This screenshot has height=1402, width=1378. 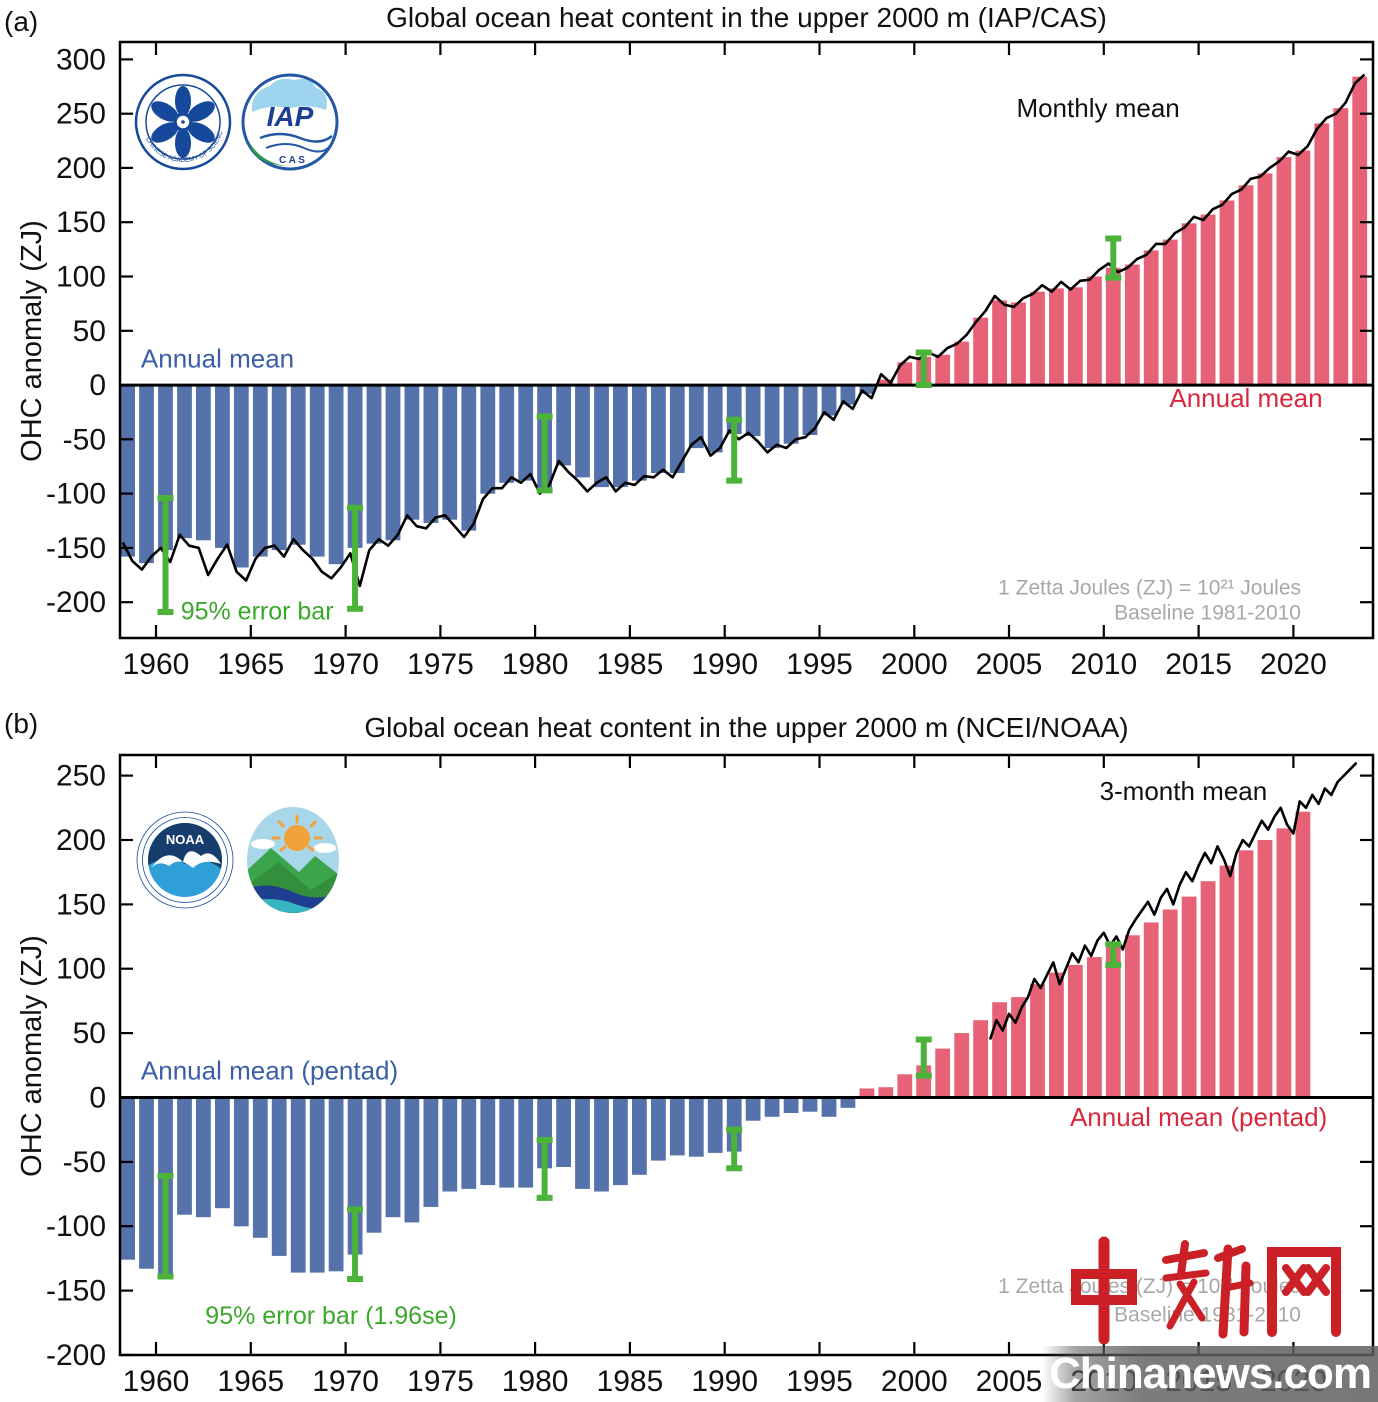 What do you see at coordinates (1104, 1290) in the screenshot?
I see `char-zhong` at bounding box center [1104, 1290].